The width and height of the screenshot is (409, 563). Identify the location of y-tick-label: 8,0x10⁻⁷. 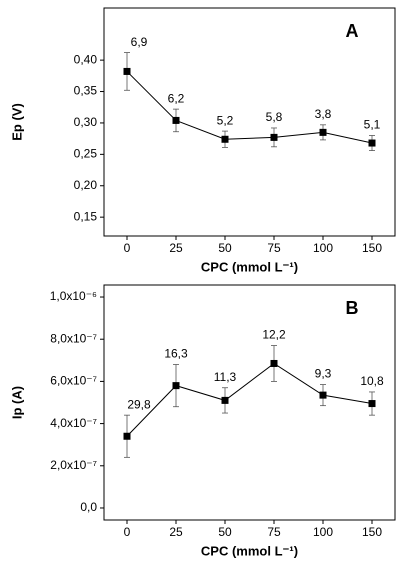
(73, 338).